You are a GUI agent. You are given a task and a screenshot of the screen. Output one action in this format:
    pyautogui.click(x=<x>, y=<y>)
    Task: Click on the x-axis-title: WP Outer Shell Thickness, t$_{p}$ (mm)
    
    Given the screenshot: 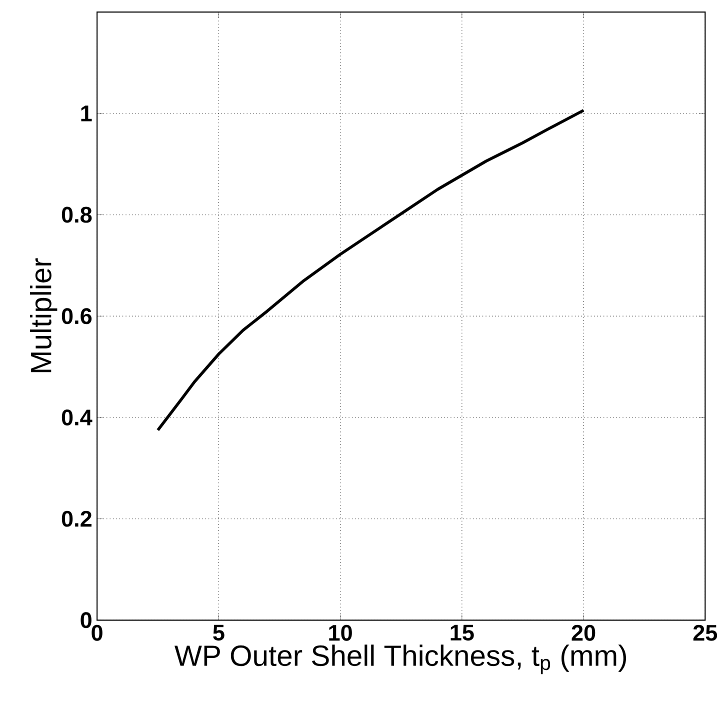 What is the action you would take?
    pyautogui.click(x=400, y=659)
    